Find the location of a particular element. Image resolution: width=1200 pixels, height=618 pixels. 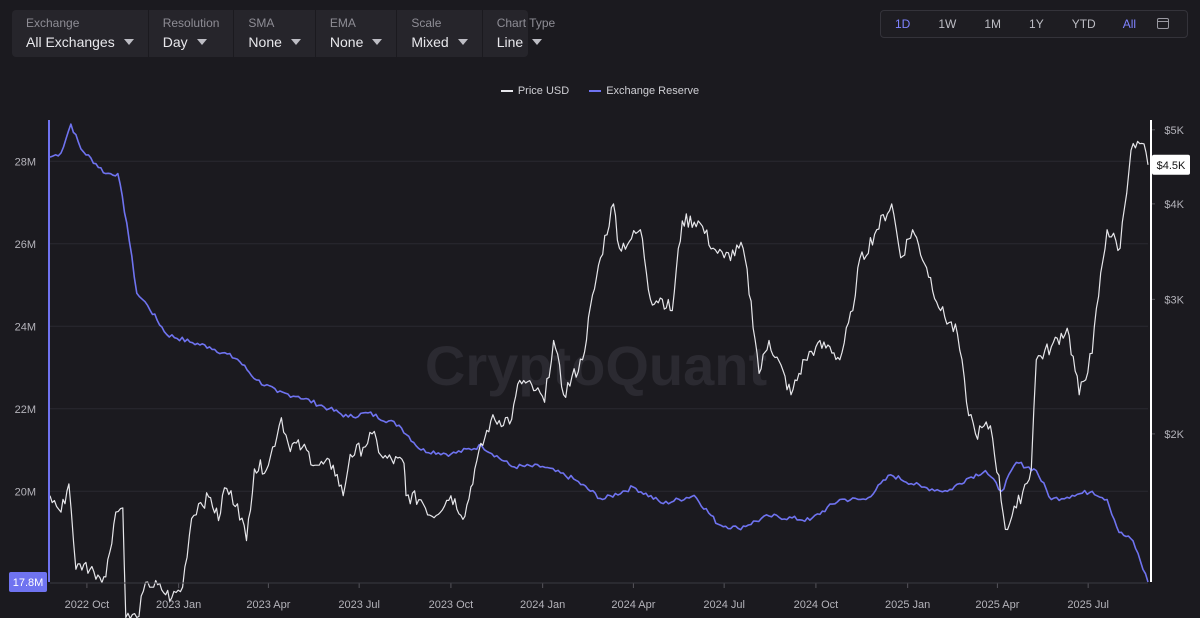

ema-dropdown: EMA None is located at coordinates (355, 33).